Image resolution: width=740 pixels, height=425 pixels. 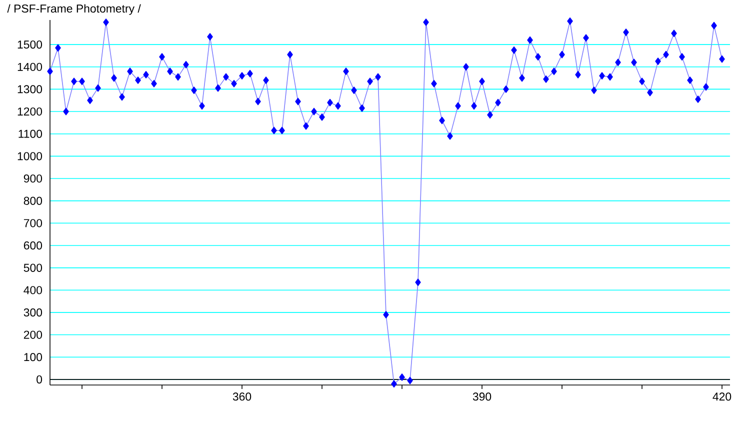 What do you see at coordinates (30, 44) in the screenshot?
I see `y-tick-label: 1500` at bounding box center [30, 44].